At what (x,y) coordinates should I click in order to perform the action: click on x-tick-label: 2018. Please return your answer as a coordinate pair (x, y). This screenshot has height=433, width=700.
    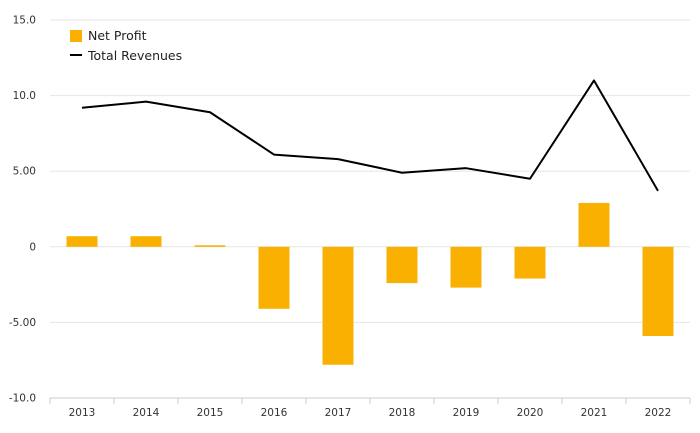
    Looking at the image, I should click on (402, 413).